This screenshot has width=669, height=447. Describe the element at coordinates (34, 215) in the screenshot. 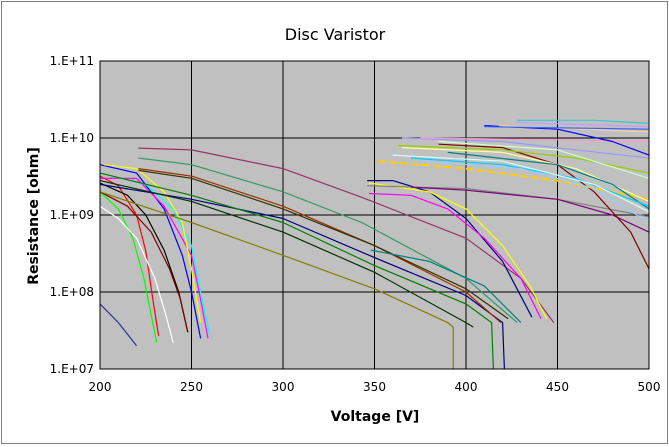

I see `y-axis-label: Resistance [ohm]` at that location.